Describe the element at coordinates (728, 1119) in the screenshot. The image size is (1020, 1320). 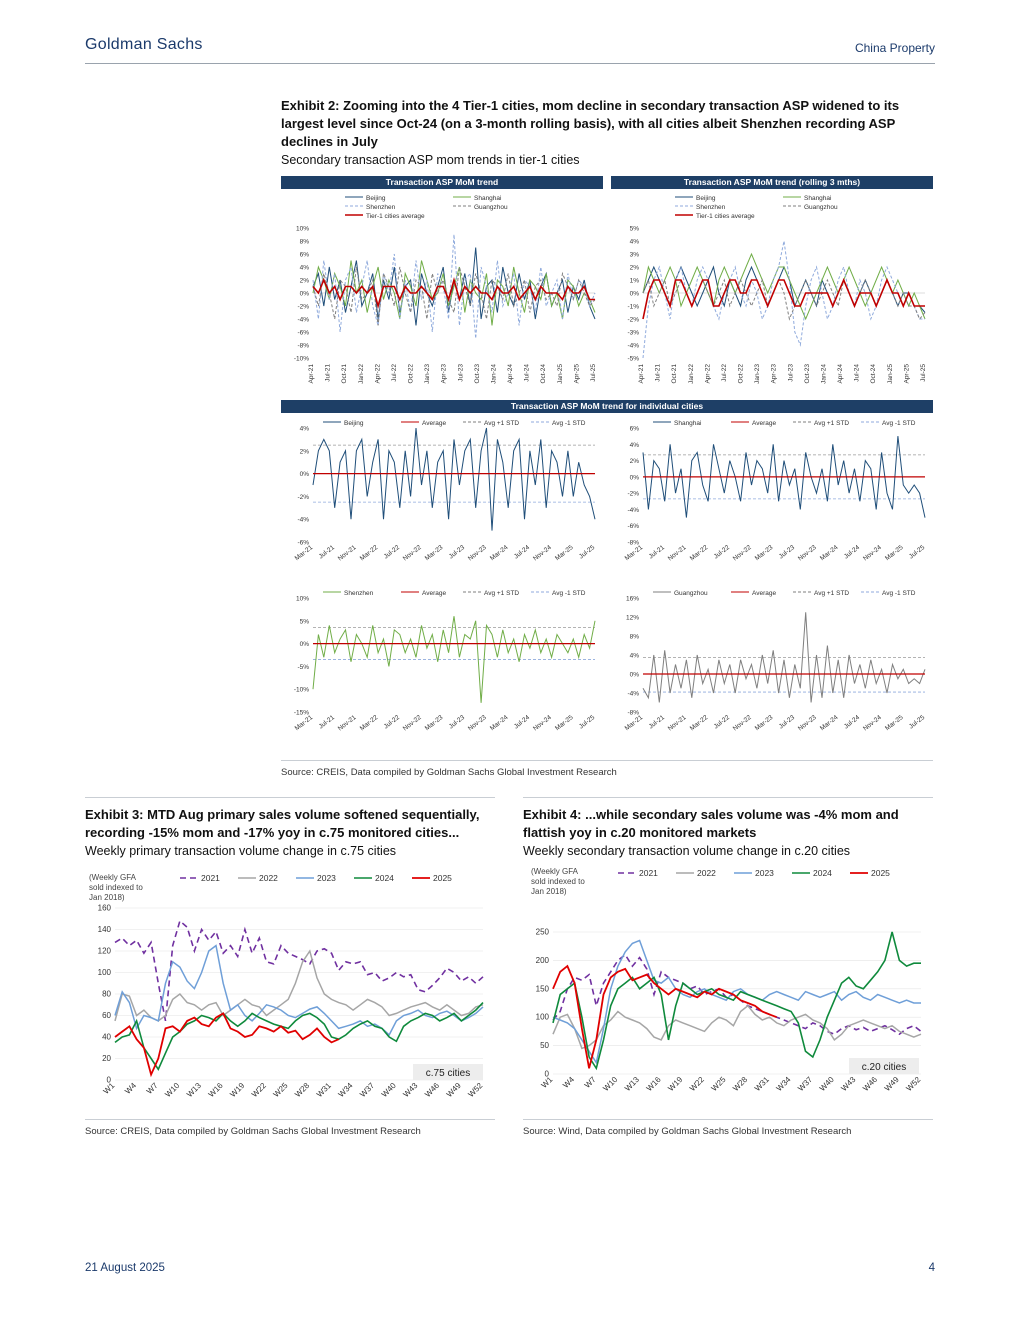
I see `exhibit4-rule` at that location.